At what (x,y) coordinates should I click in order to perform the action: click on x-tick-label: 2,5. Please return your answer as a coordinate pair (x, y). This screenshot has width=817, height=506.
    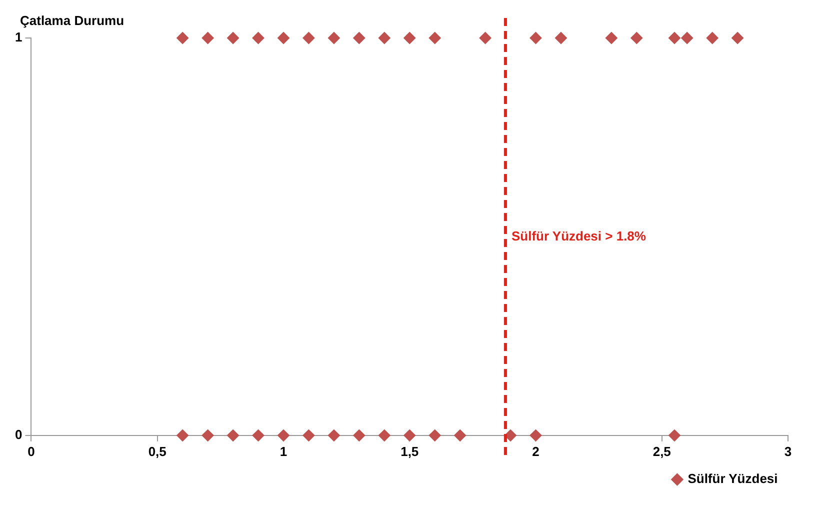
    Looking at the image, I should click on (661, 451).